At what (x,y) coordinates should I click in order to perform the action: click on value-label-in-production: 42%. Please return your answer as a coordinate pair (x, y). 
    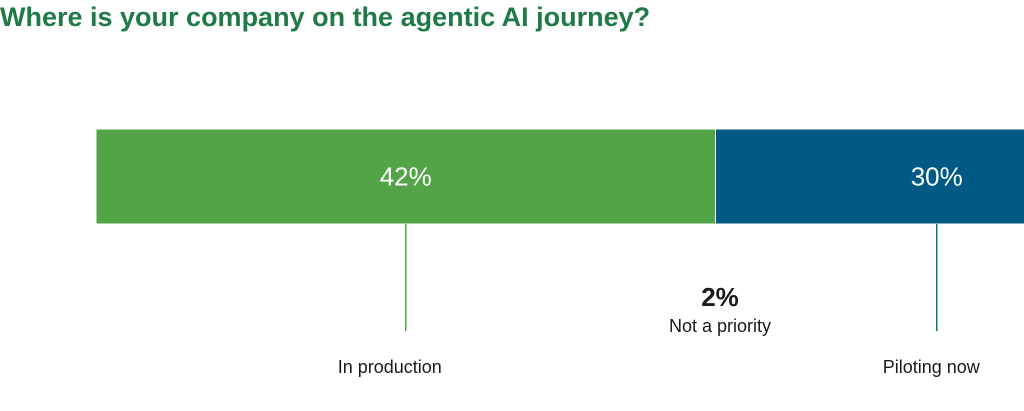
    Looking at the image, I should click on (406, 177).